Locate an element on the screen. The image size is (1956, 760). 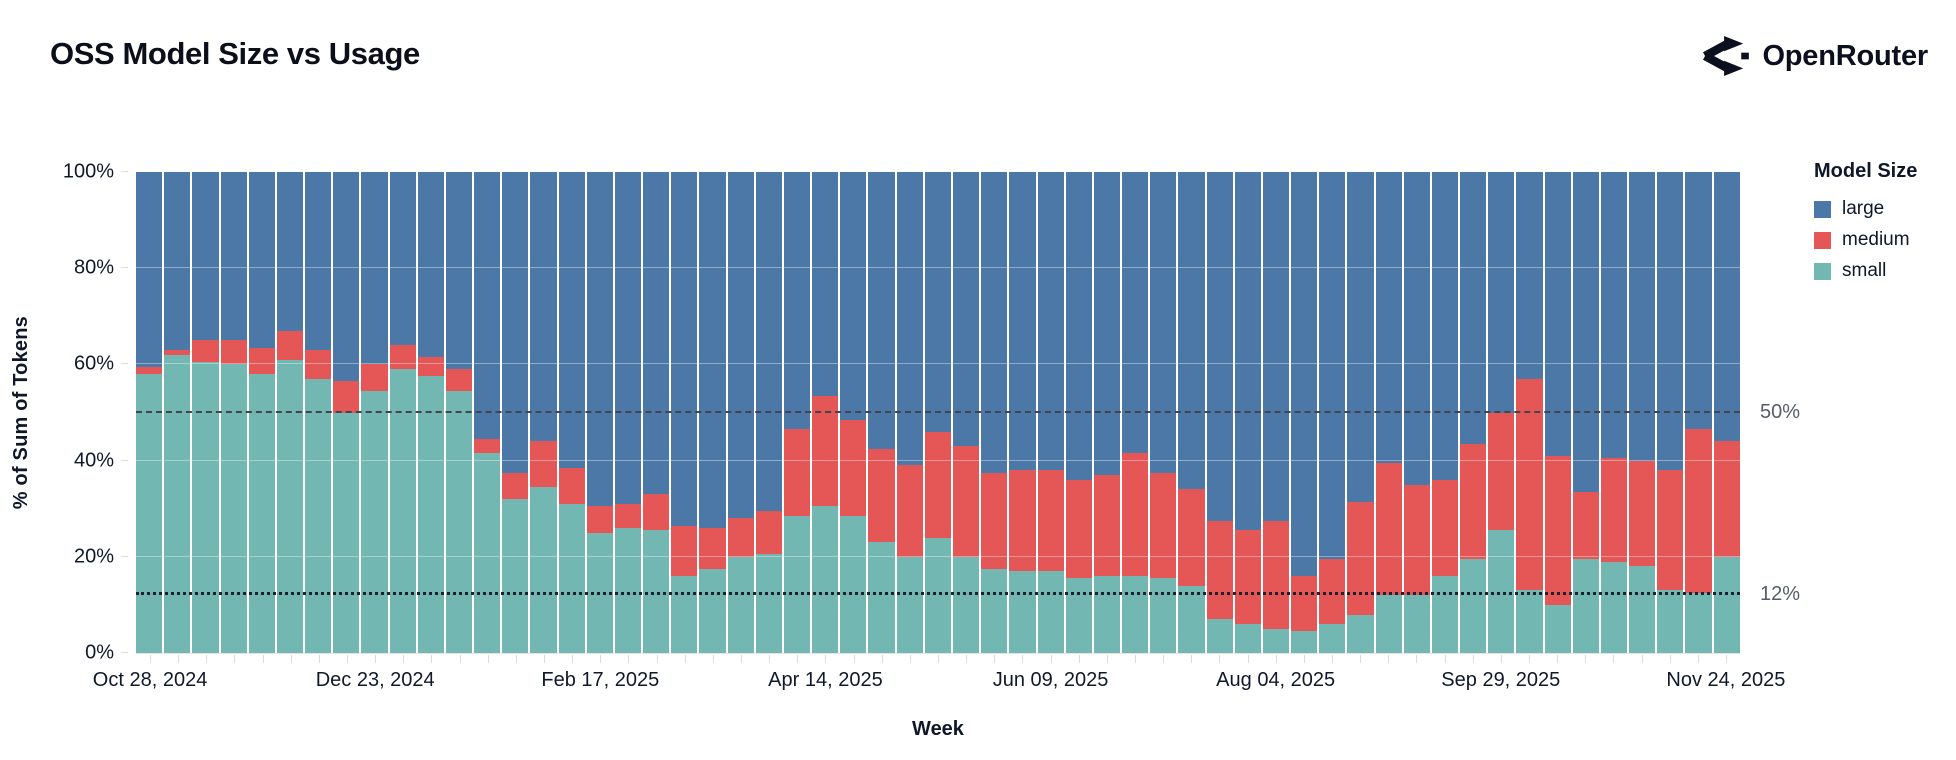
bar-week-dec-02-2024 is located at coordinates (290, 412).